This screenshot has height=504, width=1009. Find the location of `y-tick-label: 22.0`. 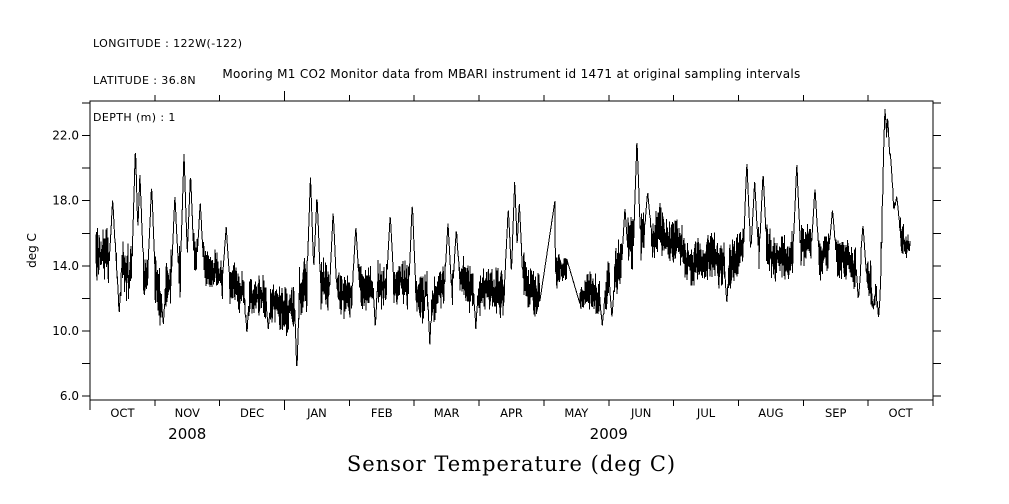

y-tick-label: 22.0 is located at coordinates (65, 136).